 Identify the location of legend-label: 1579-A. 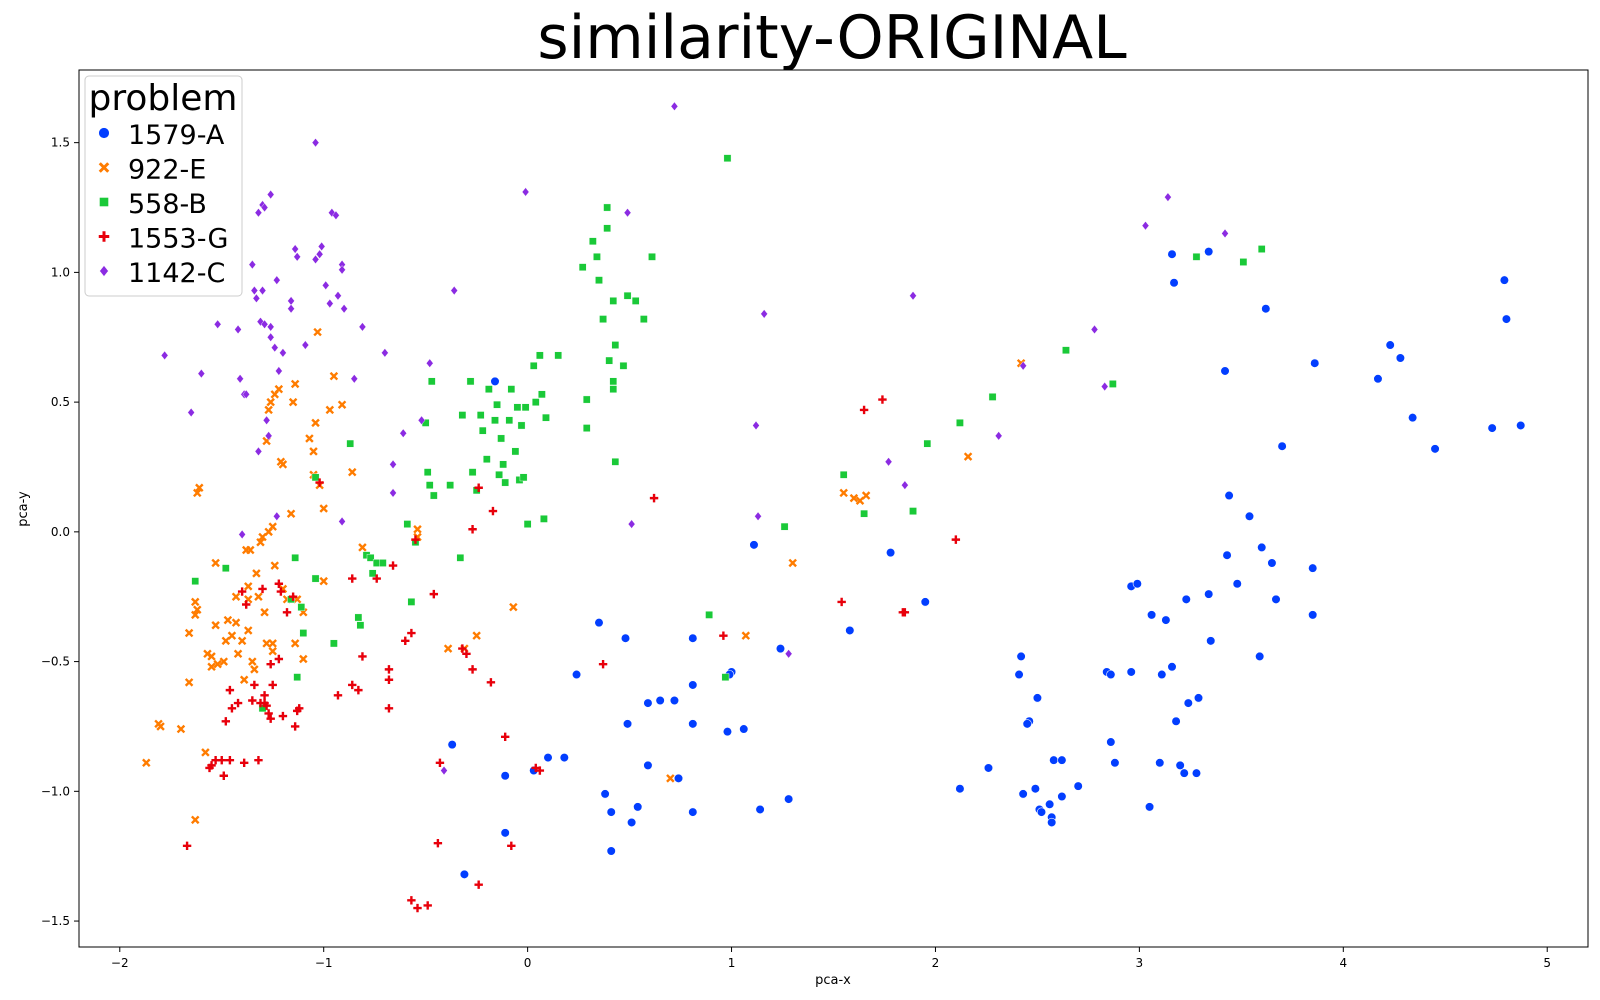
(176, 135).